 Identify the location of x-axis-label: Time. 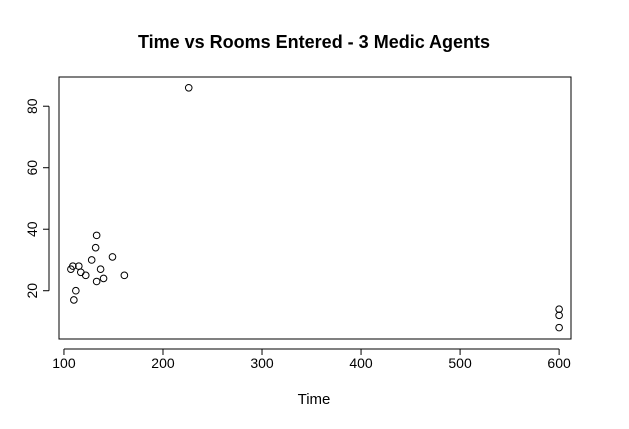
(314, 399).